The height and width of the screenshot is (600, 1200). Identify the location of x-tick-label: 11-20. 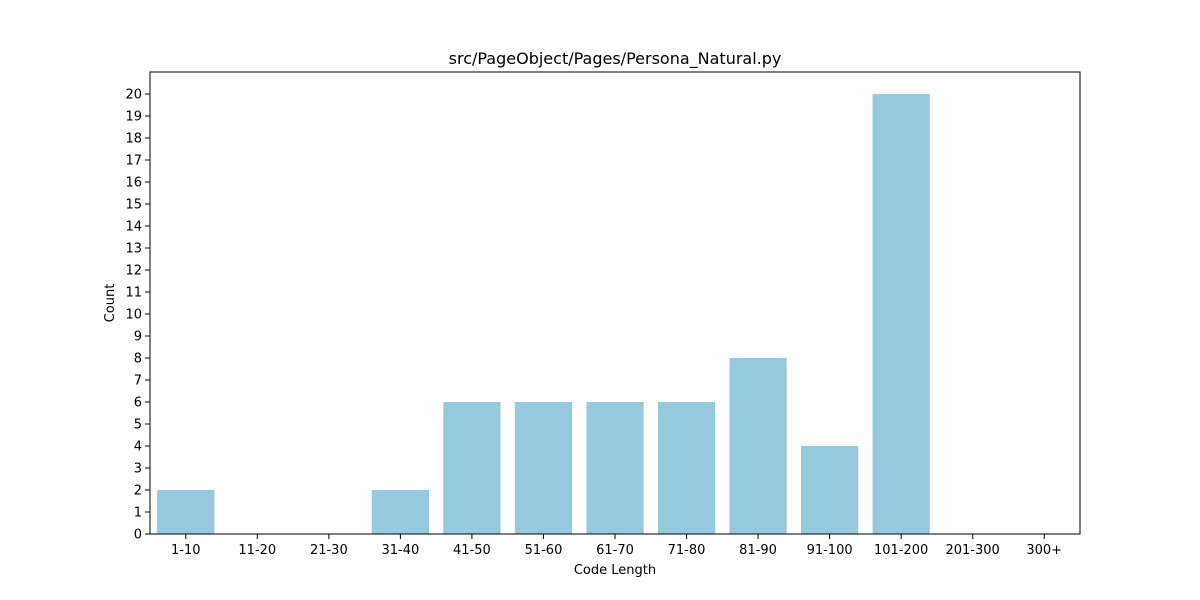
(257, 550).